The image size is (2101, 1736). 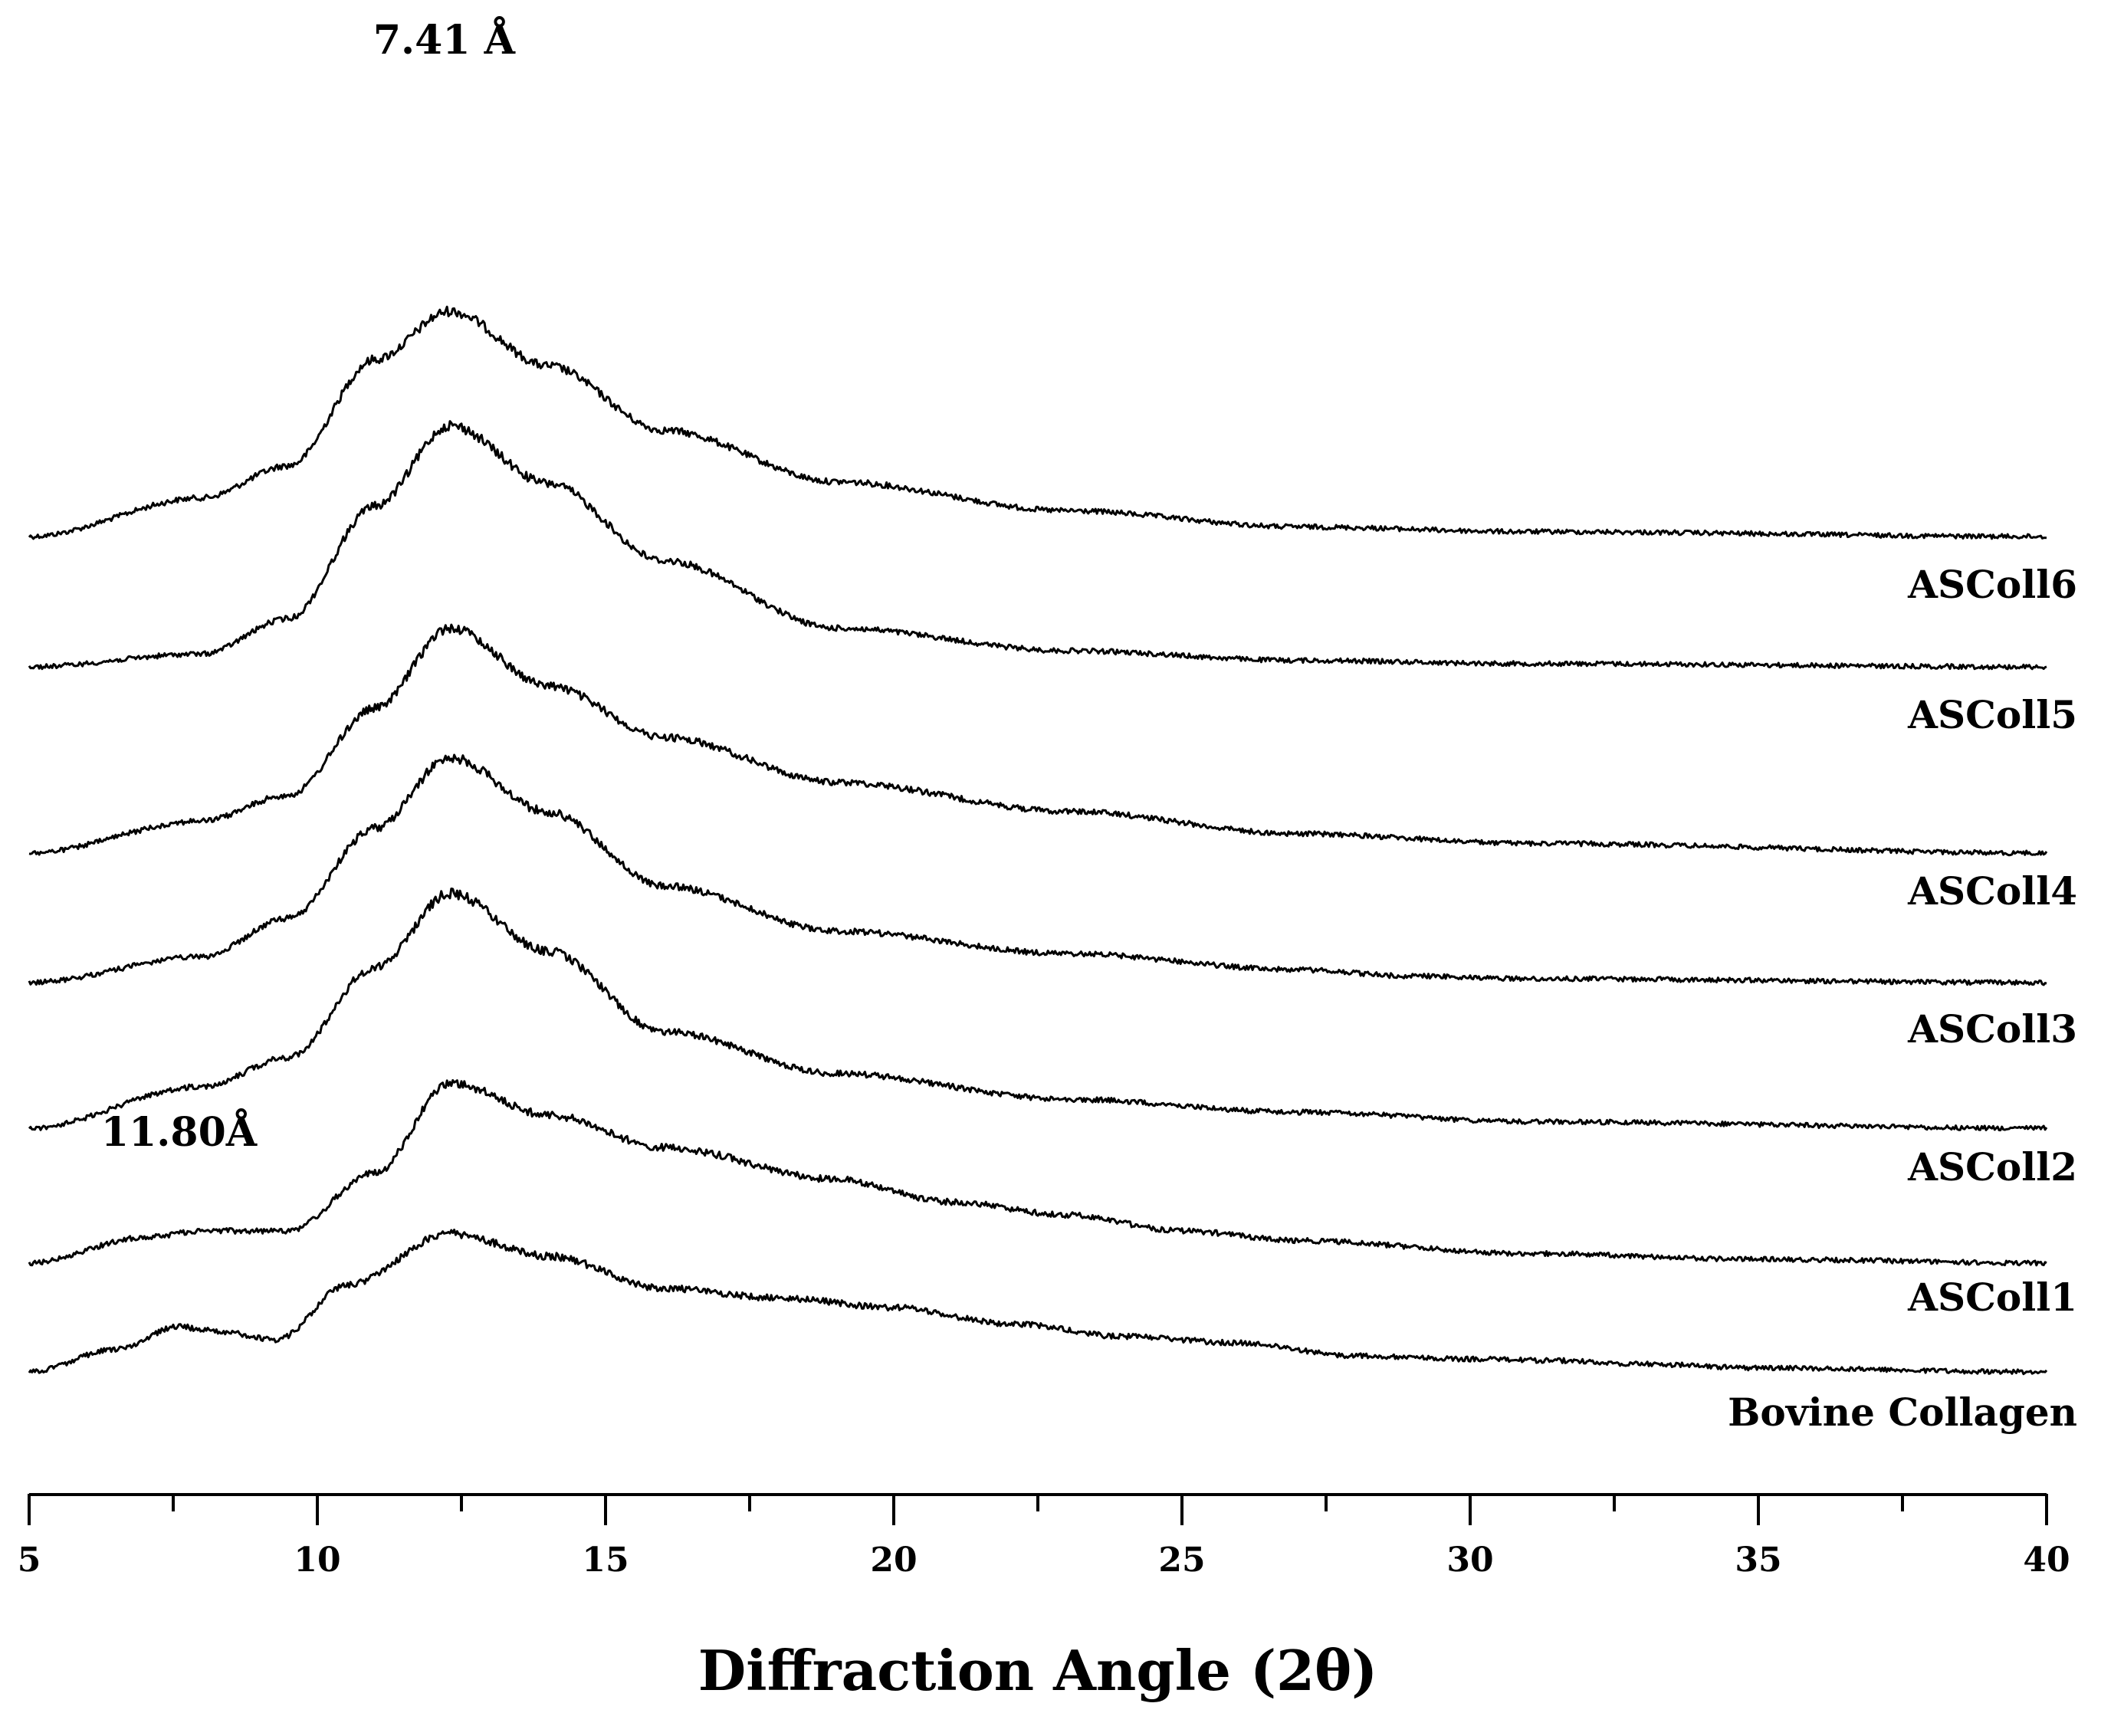 What do you see at coordinates (1181, 1560) in the screenshot?
I see `x-tick-label: 25` at bounding box center [1181, 1560].